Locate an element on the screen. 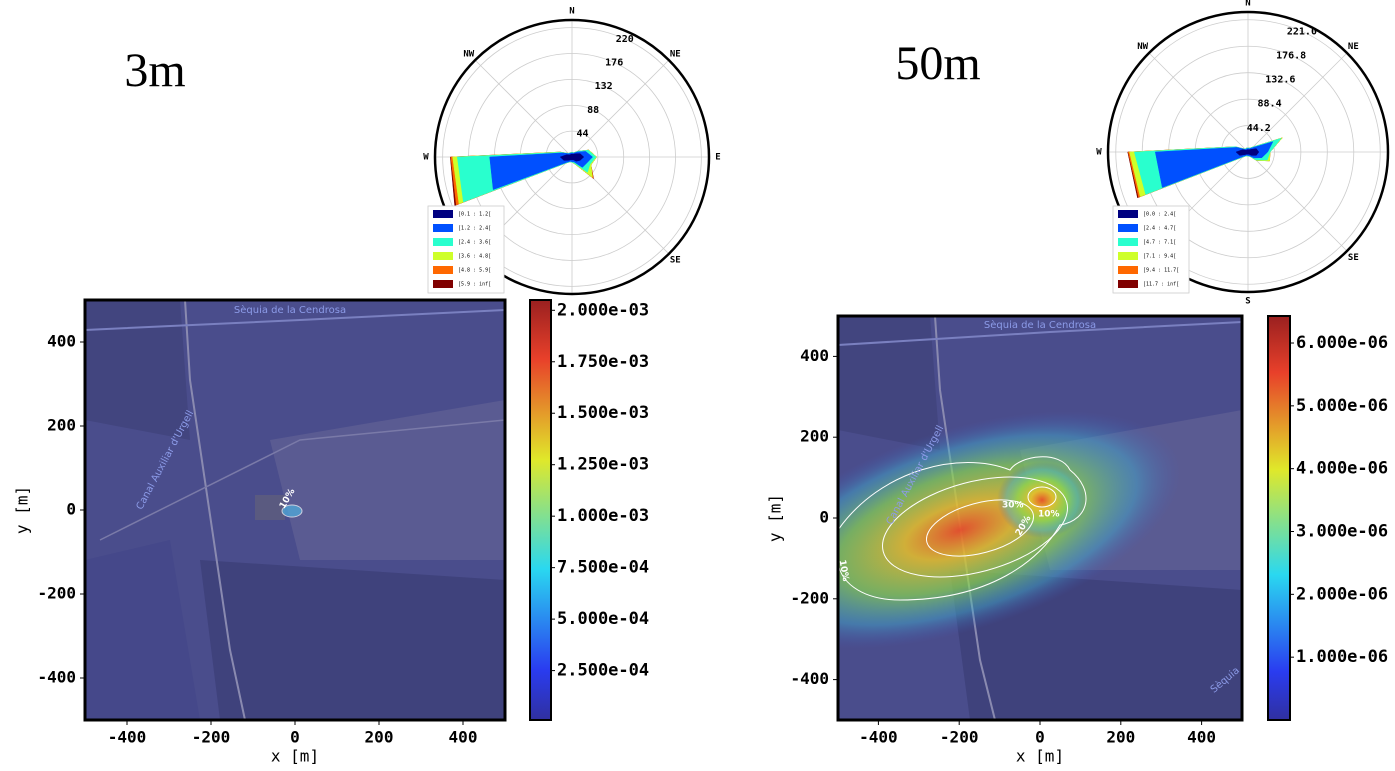 Image resolution: width=1395 pixels, height=771 pixels. r-tick-label: 176.8 is located at coordinates (1291, 55).